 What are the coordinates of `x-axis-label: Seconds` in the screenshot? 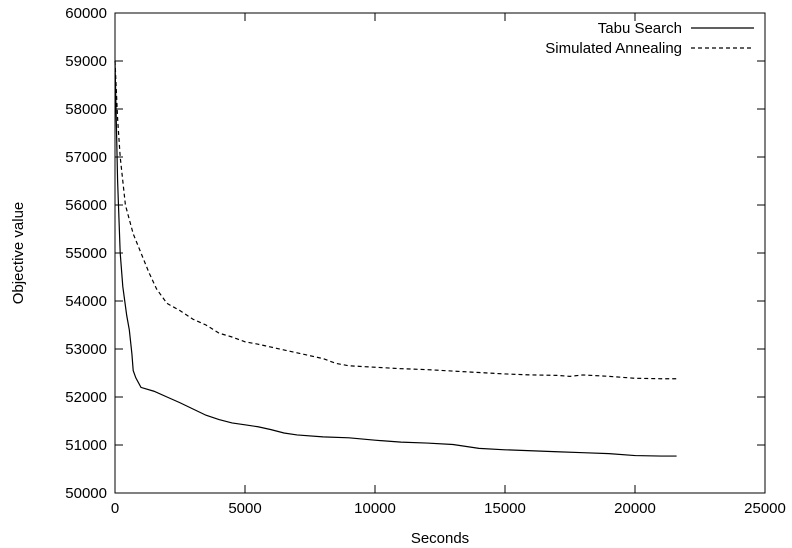 It's located at (440, 538).